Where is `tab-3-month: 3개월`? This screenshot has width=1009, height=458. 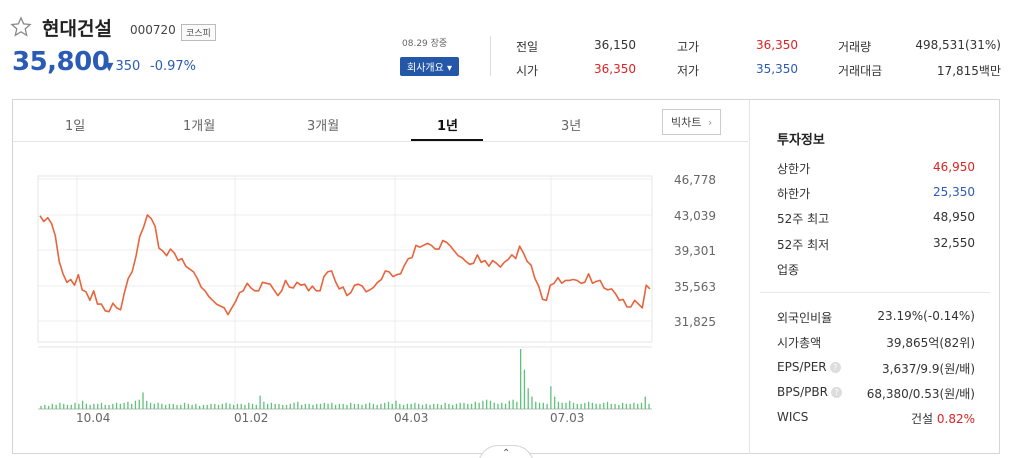
tab-3-month: 3개월 is located at coordinates (323, 126).